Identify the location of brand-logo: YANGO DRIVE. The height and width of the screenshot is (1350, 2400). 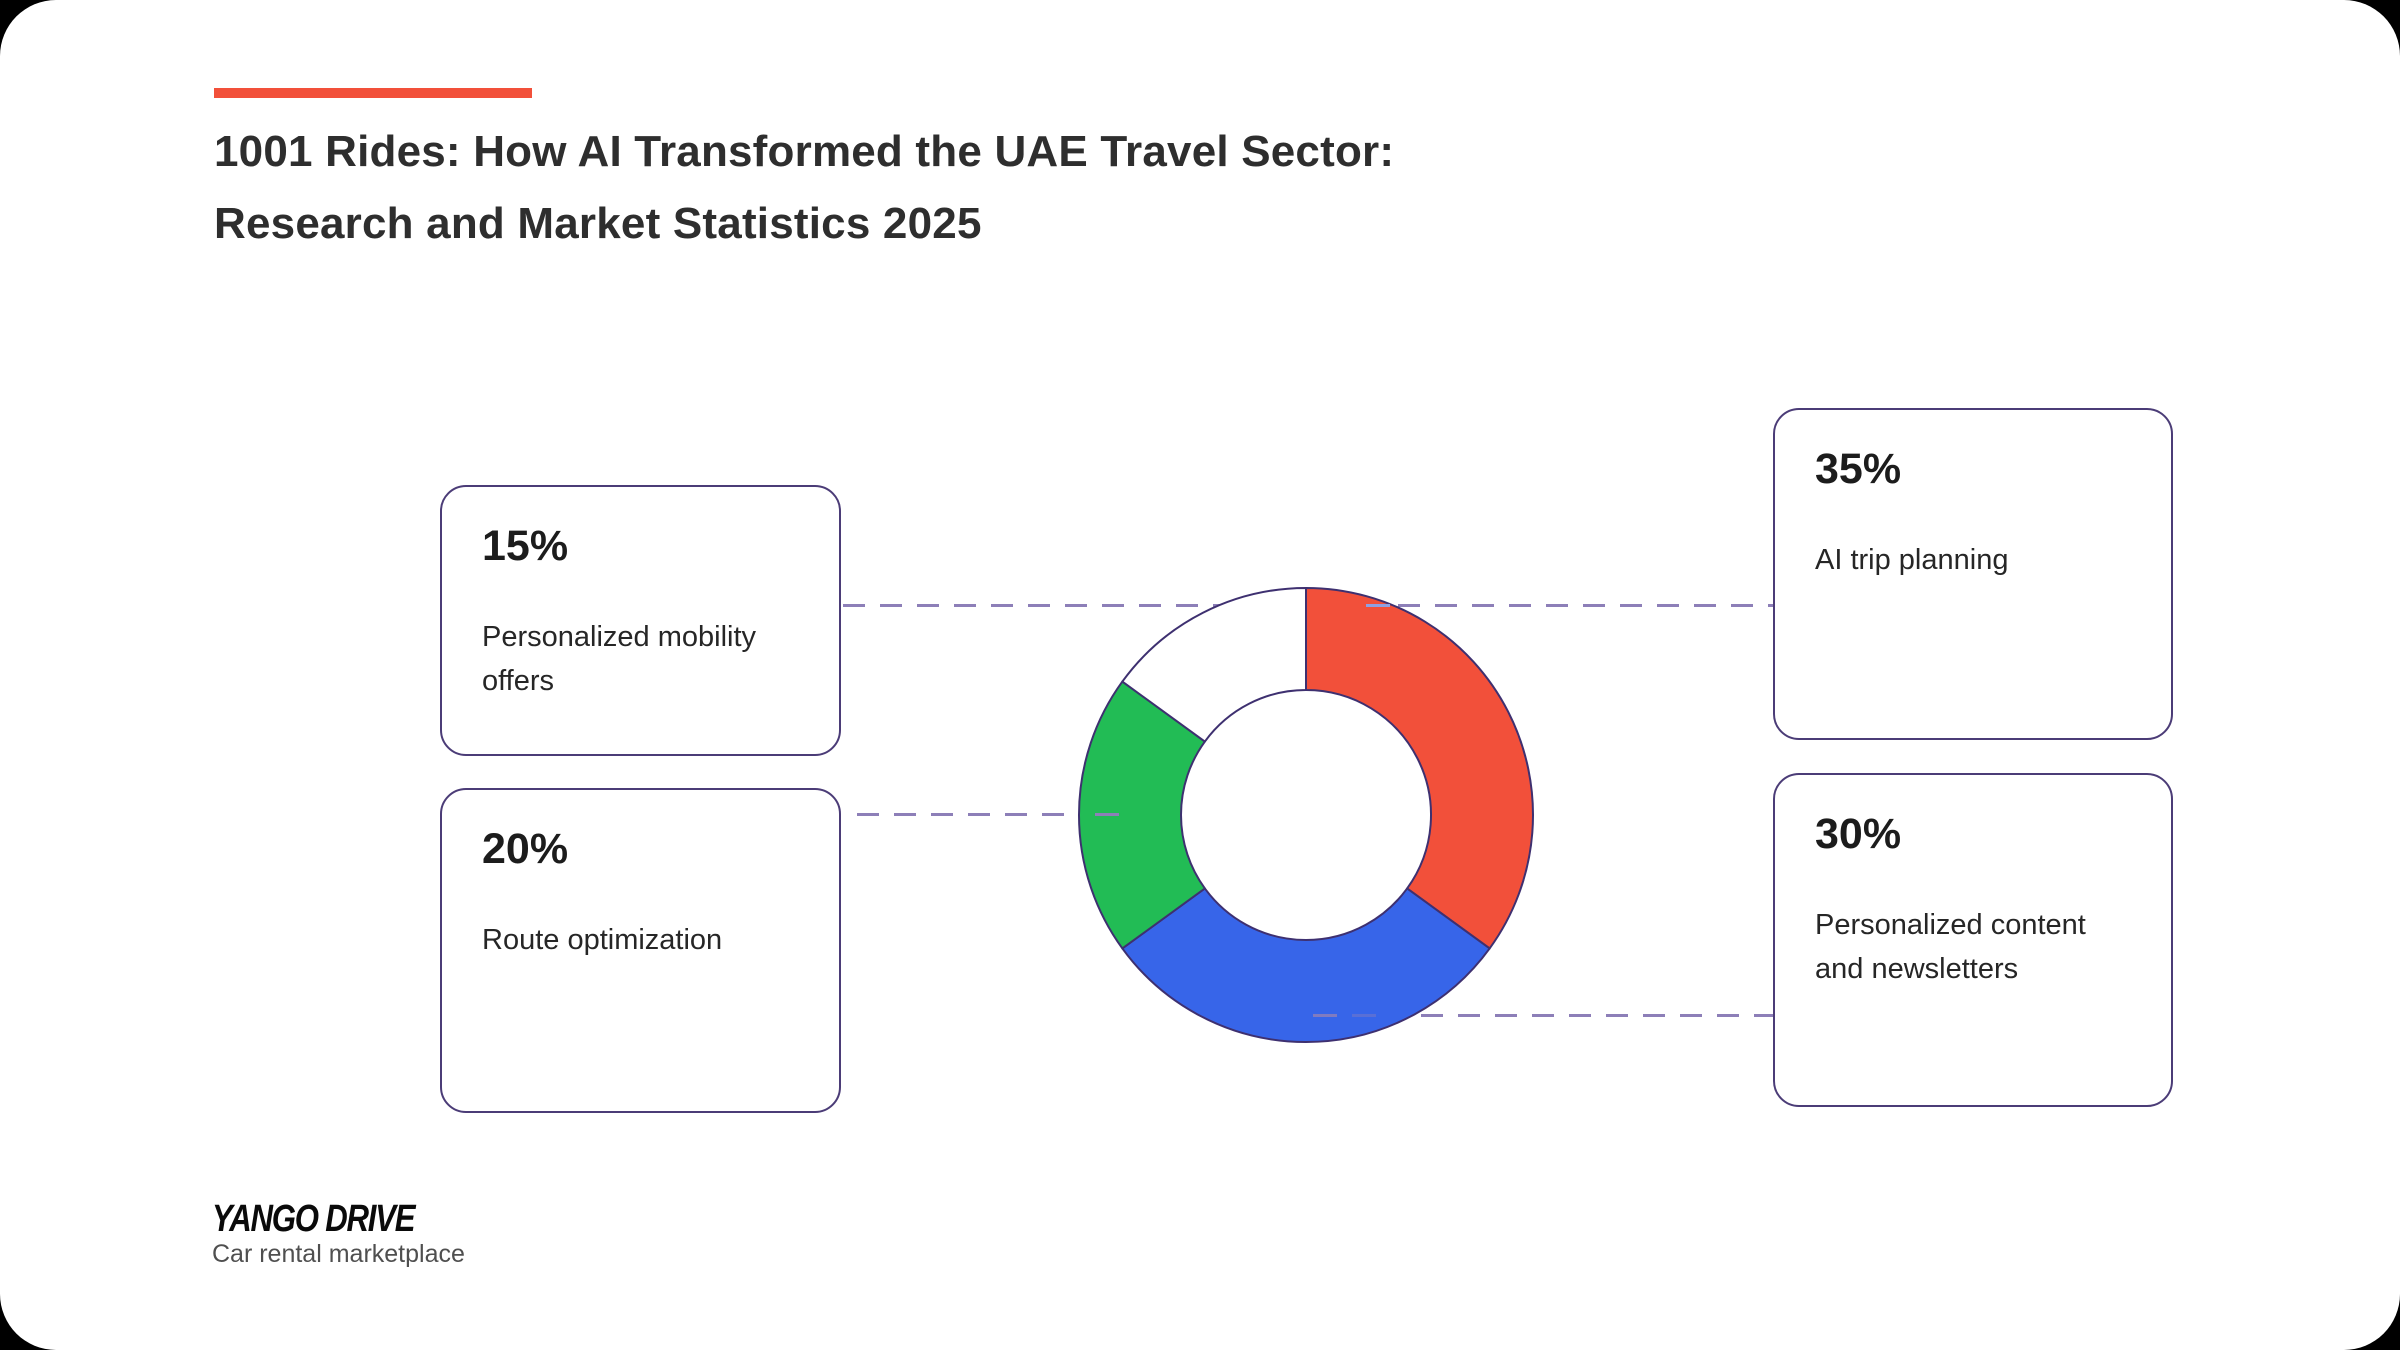
(314, 1219).